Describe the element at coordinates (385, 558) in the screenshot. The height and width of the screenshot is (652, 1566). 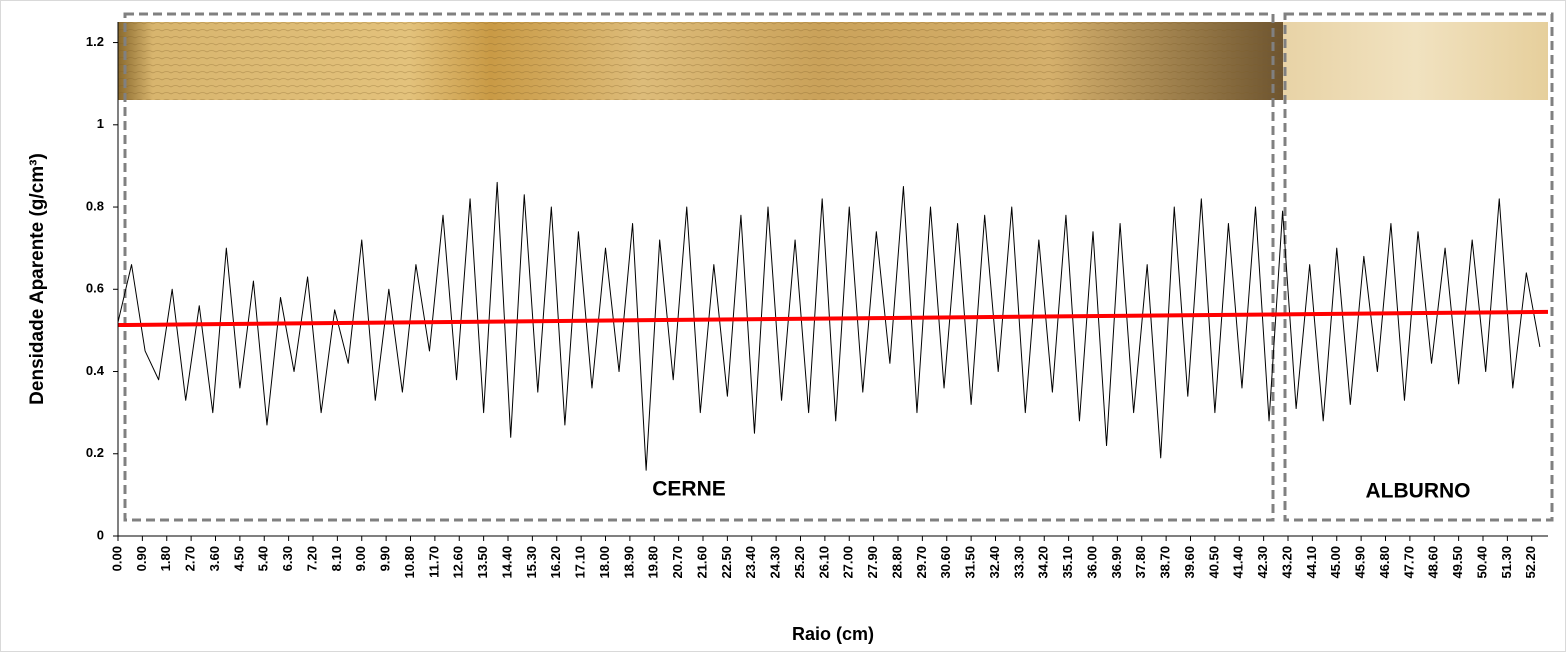
I see `x-tick-label: 9.90` at that location.